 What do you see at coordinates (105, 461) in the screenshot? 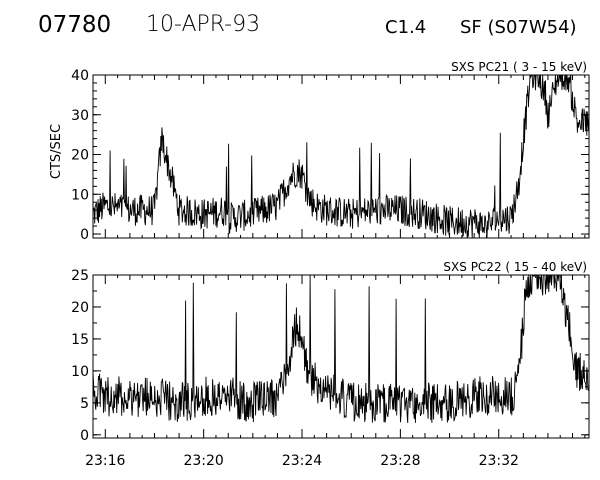
I see `x-tick-label-0: 23:16` at bounding box center [105, 461].